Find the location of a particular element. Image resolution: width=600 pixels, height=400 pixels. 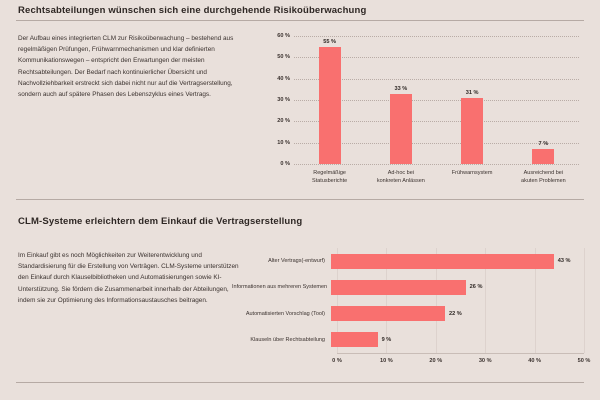

chart-2-bar-zone: 9 % is located at coordinates (460, 340).